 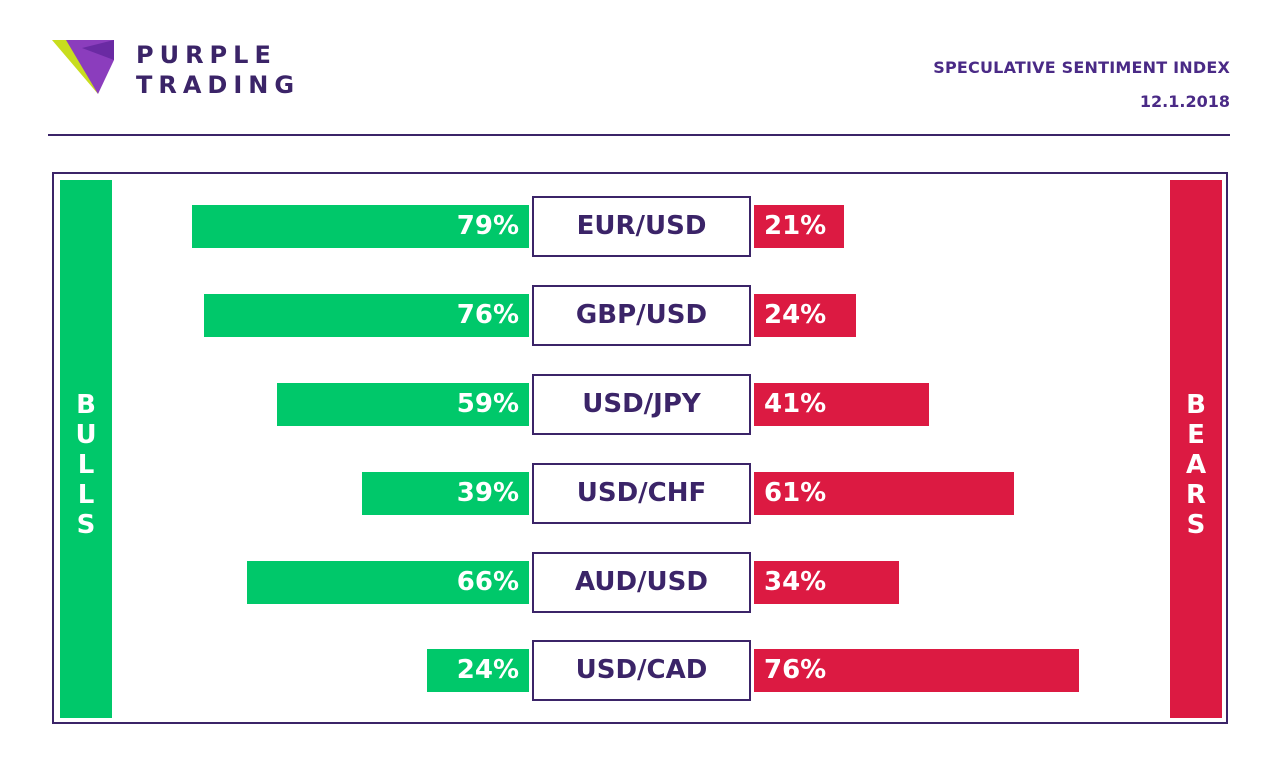 What do you see at coordinates (1196, 405) in the screenshot?
I see `bears-letter: B` at bounding box center [1196, 405].